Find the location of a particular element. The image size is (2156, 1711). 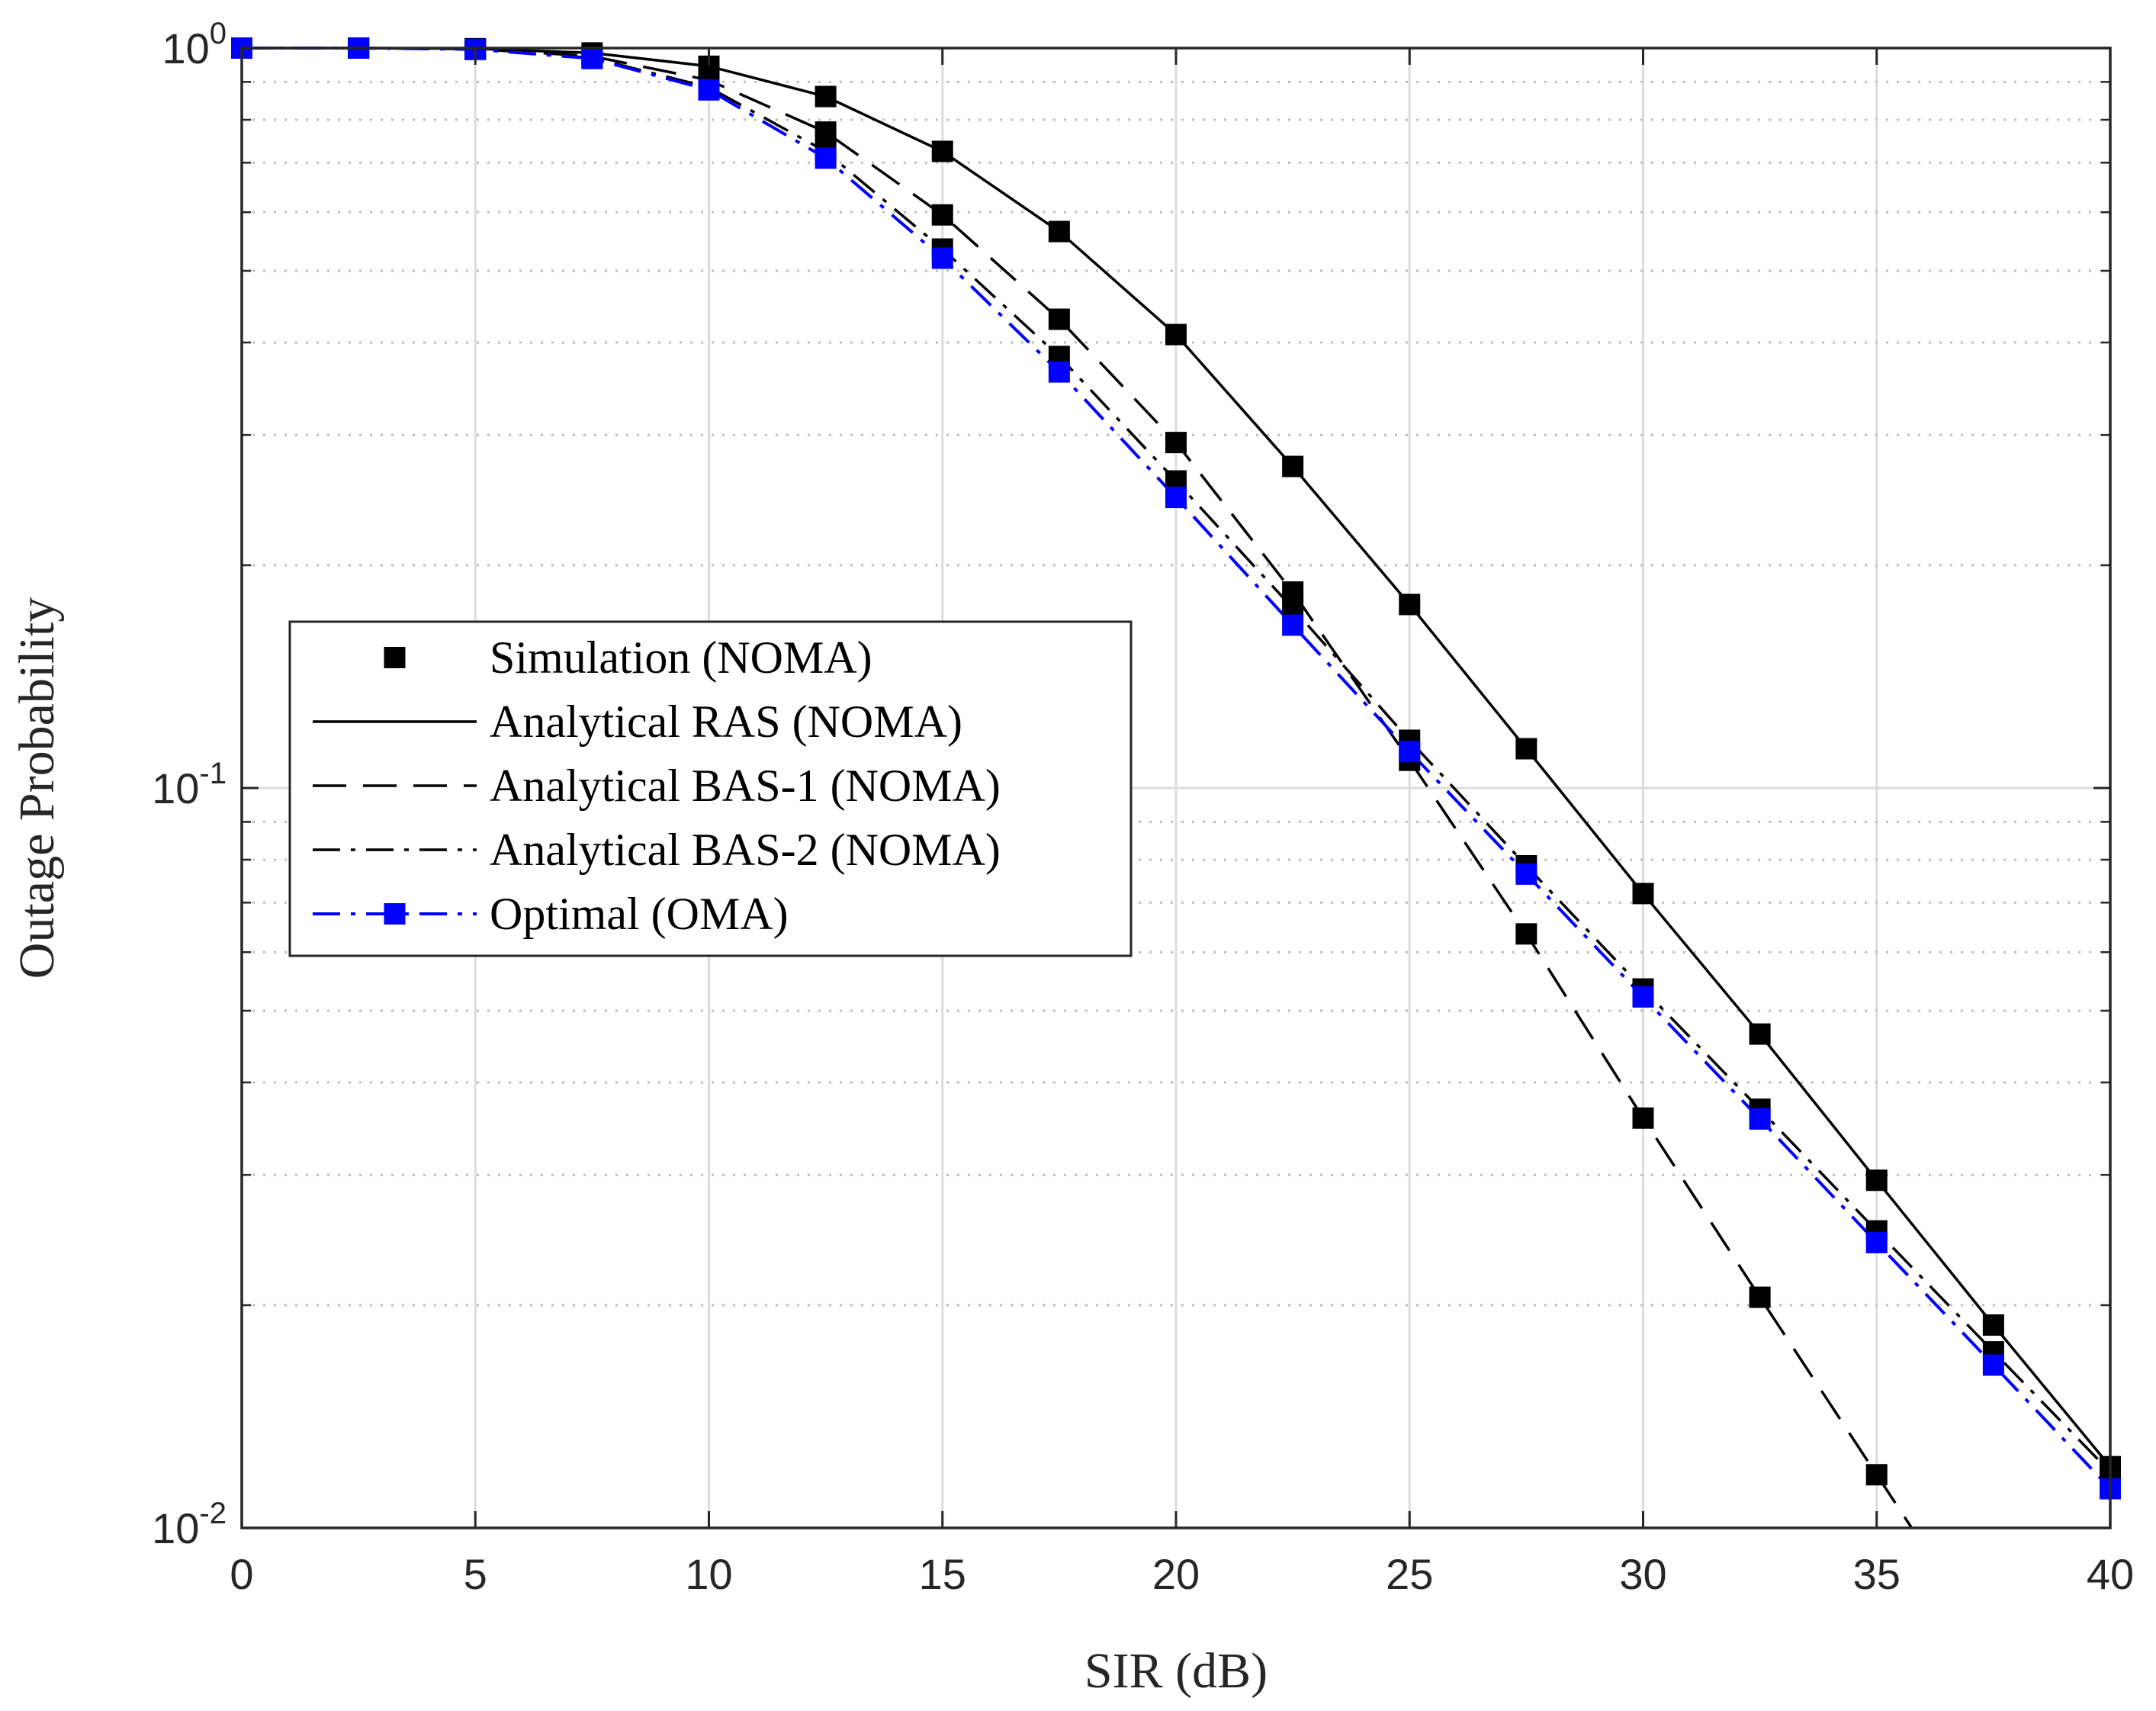

legend-item: Simulation (NOMA) is located at coordinates (628, 657).